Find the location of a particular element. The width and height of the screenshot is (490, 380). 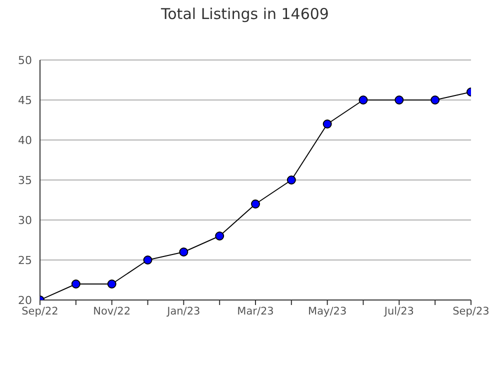

y-tick-label: 35 is located at coordinates (25, 180).